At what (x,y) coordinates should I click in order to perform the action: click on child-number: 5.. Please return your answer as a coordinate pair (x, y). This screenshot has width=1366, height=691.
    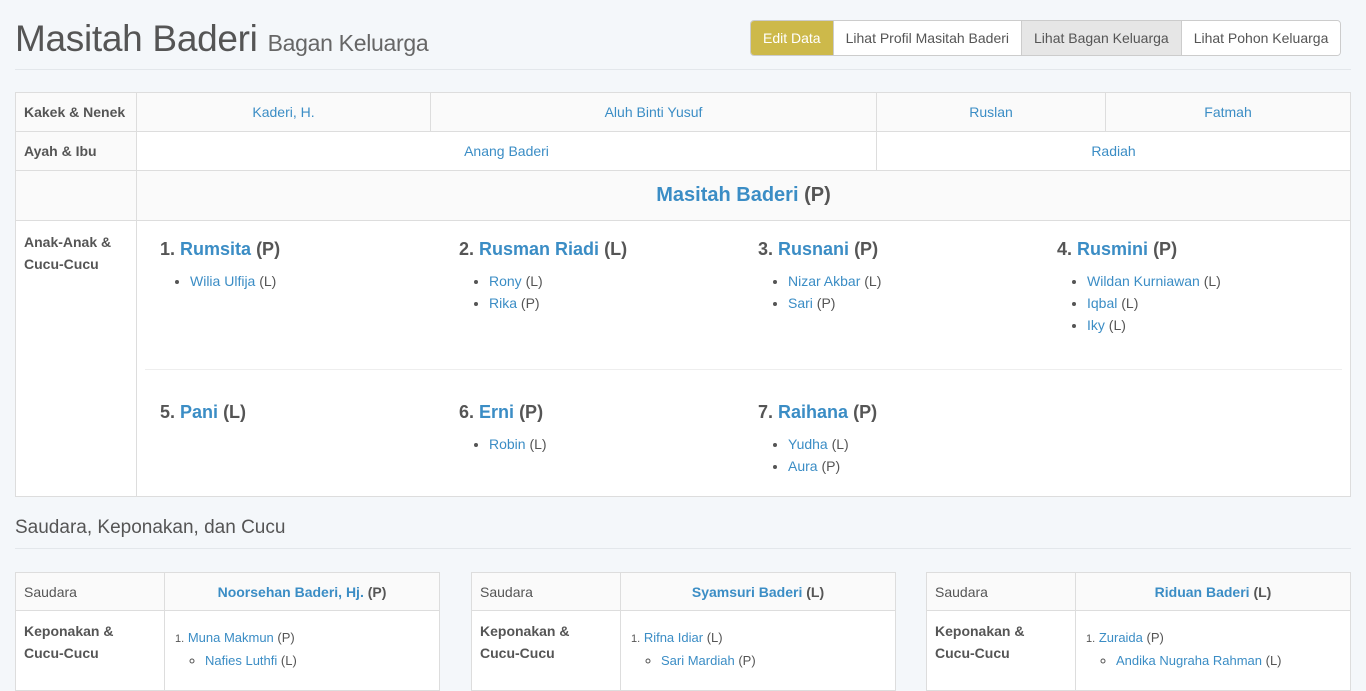
    Looking at the image, I should click on (168, 412).